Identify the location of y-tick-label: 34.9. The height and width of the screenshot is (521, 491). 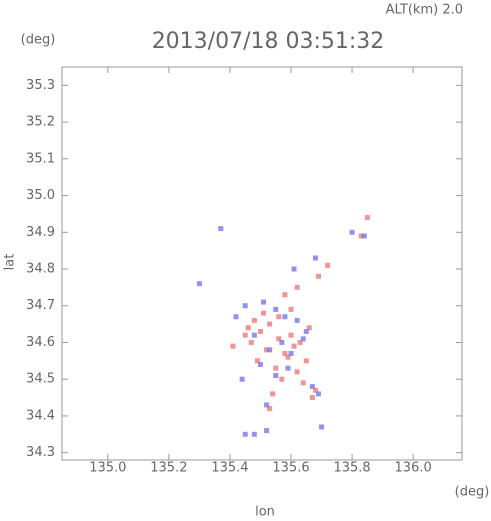
(40, 232).